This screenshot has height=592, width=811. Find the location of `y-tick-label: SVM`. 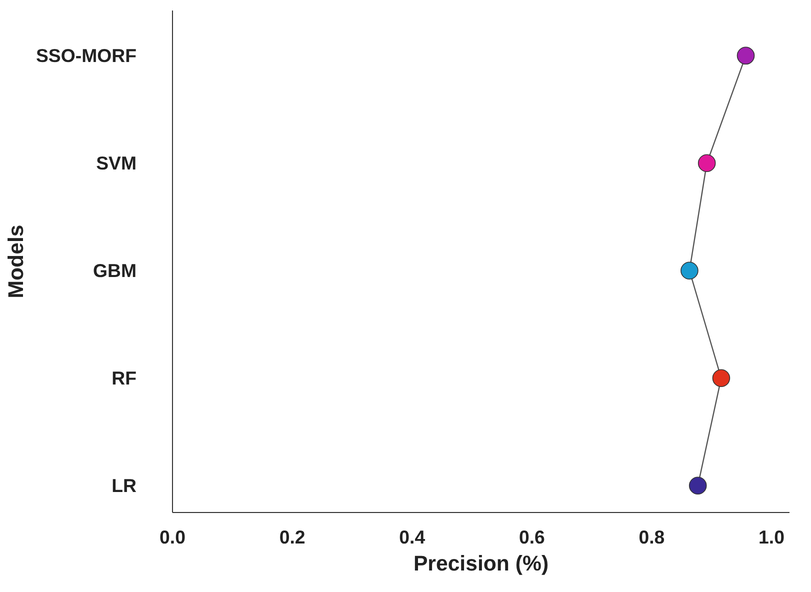

y-tick-label: SVM is located at coordinates (116, 163).